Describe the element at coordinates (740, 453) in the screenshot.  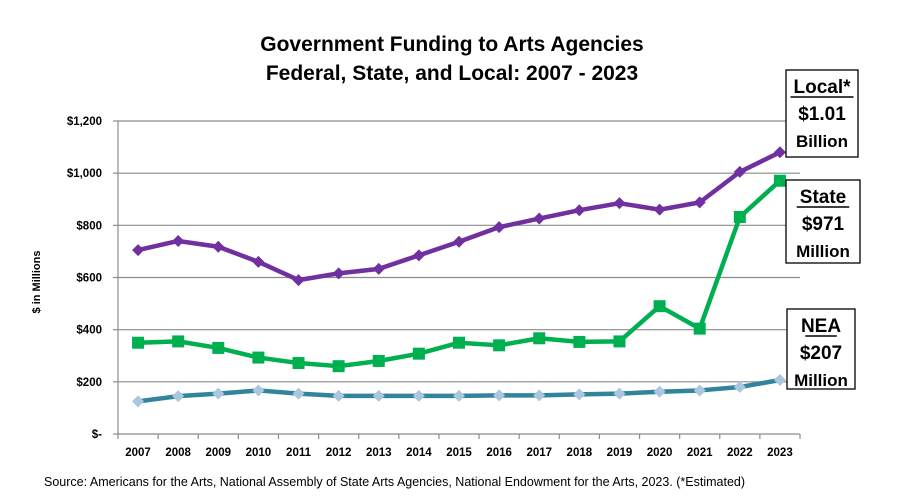
I see `x-tick-label: 2022` at that location.